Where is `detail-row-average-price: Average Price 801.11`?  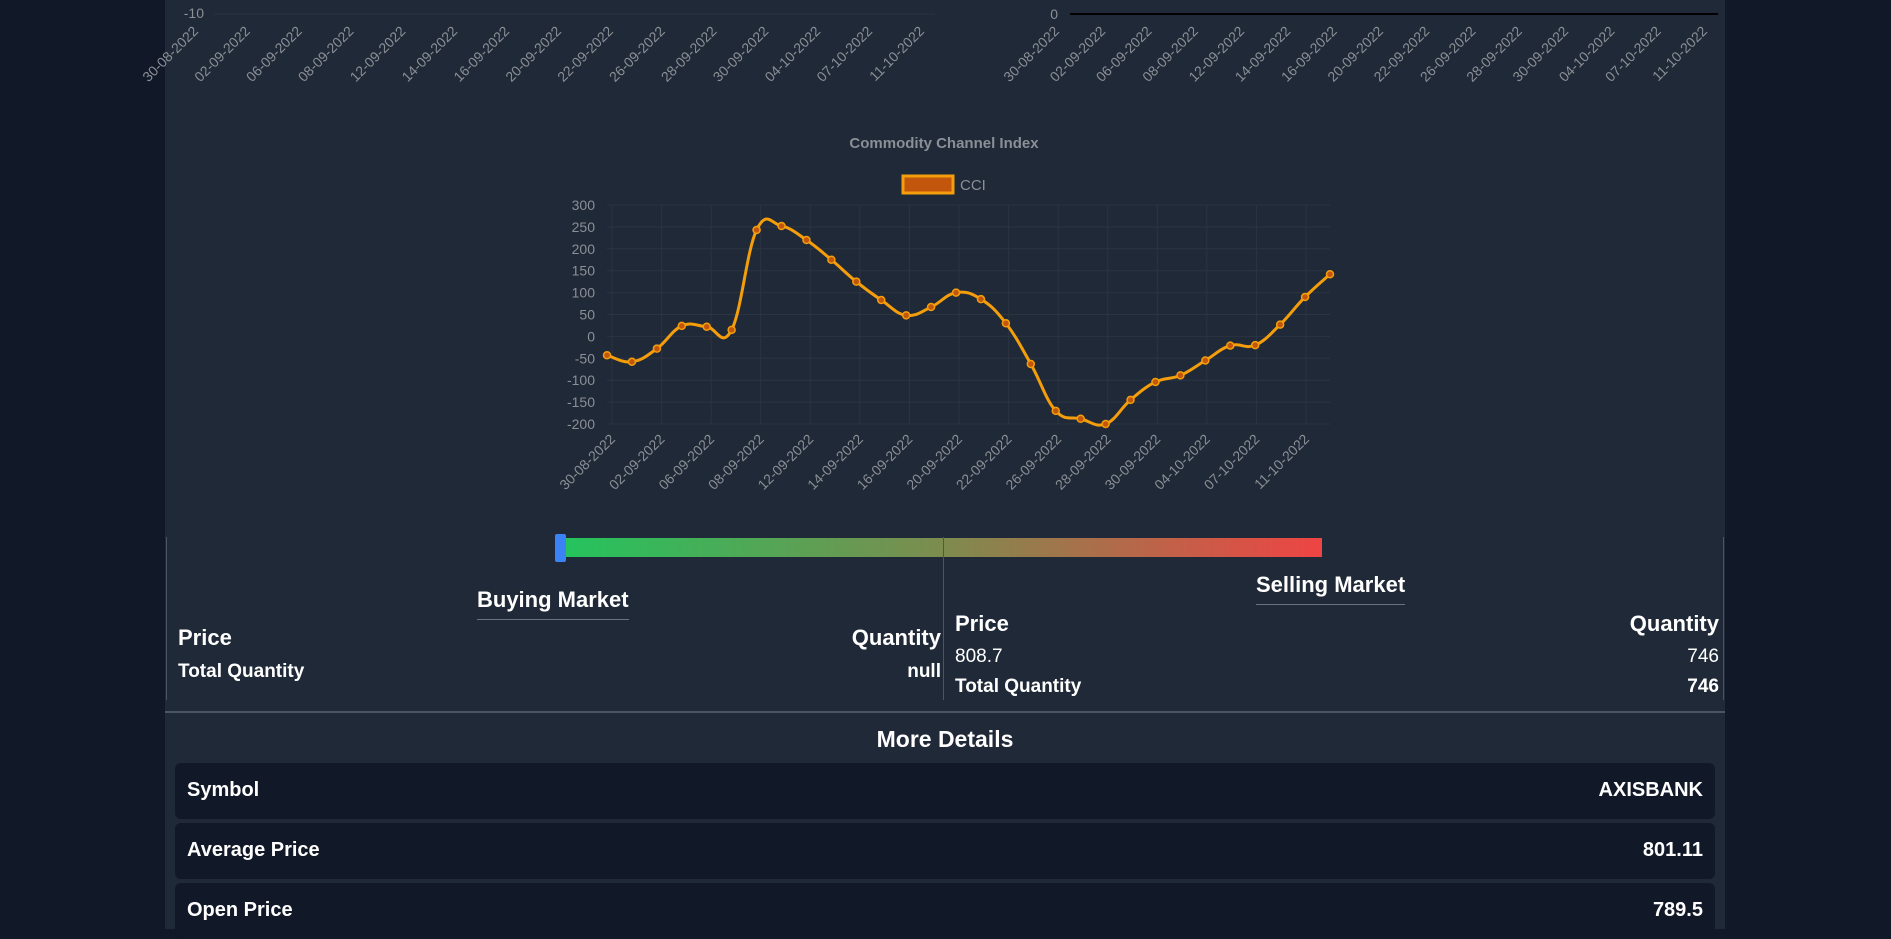 detail-row-average-price: Average Price 801.11 is located at coordinates (945, 851).